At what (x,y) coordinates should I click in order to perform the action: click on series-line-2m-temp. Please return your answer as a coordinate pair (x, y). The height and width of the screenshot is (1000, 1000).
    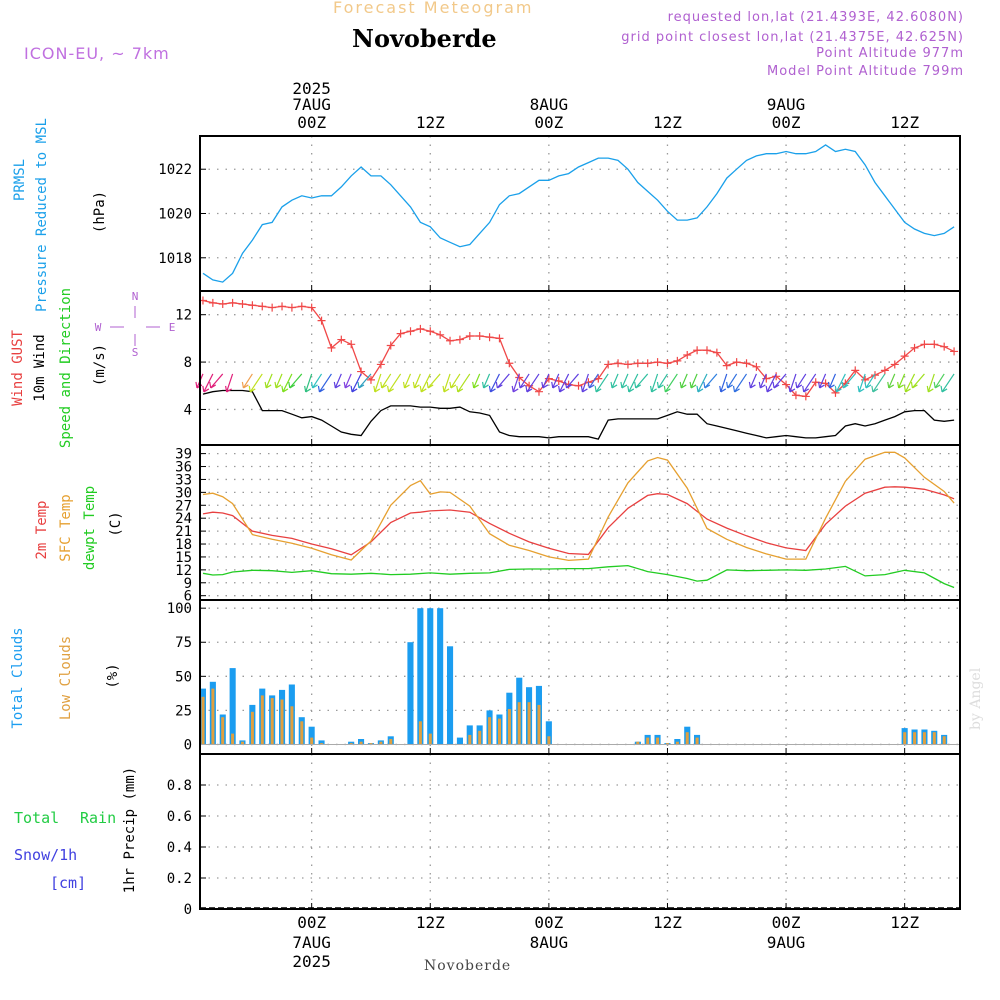
    Looking at the image, I should click on (578, 521).